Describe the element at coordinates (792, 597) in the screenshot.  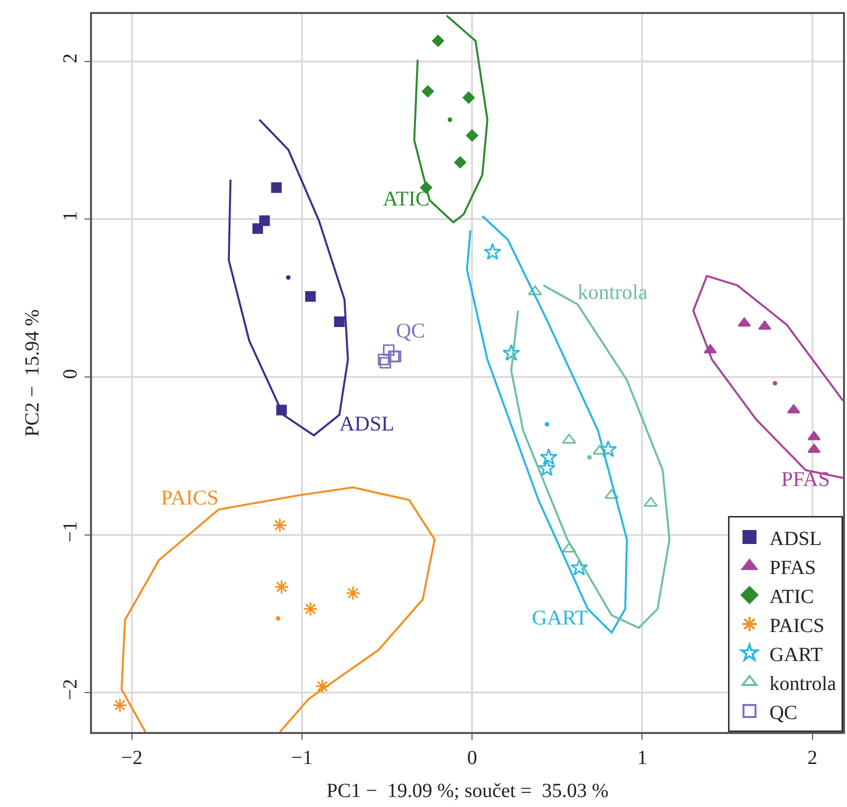
I see `legend-label: ATIC` at that location.